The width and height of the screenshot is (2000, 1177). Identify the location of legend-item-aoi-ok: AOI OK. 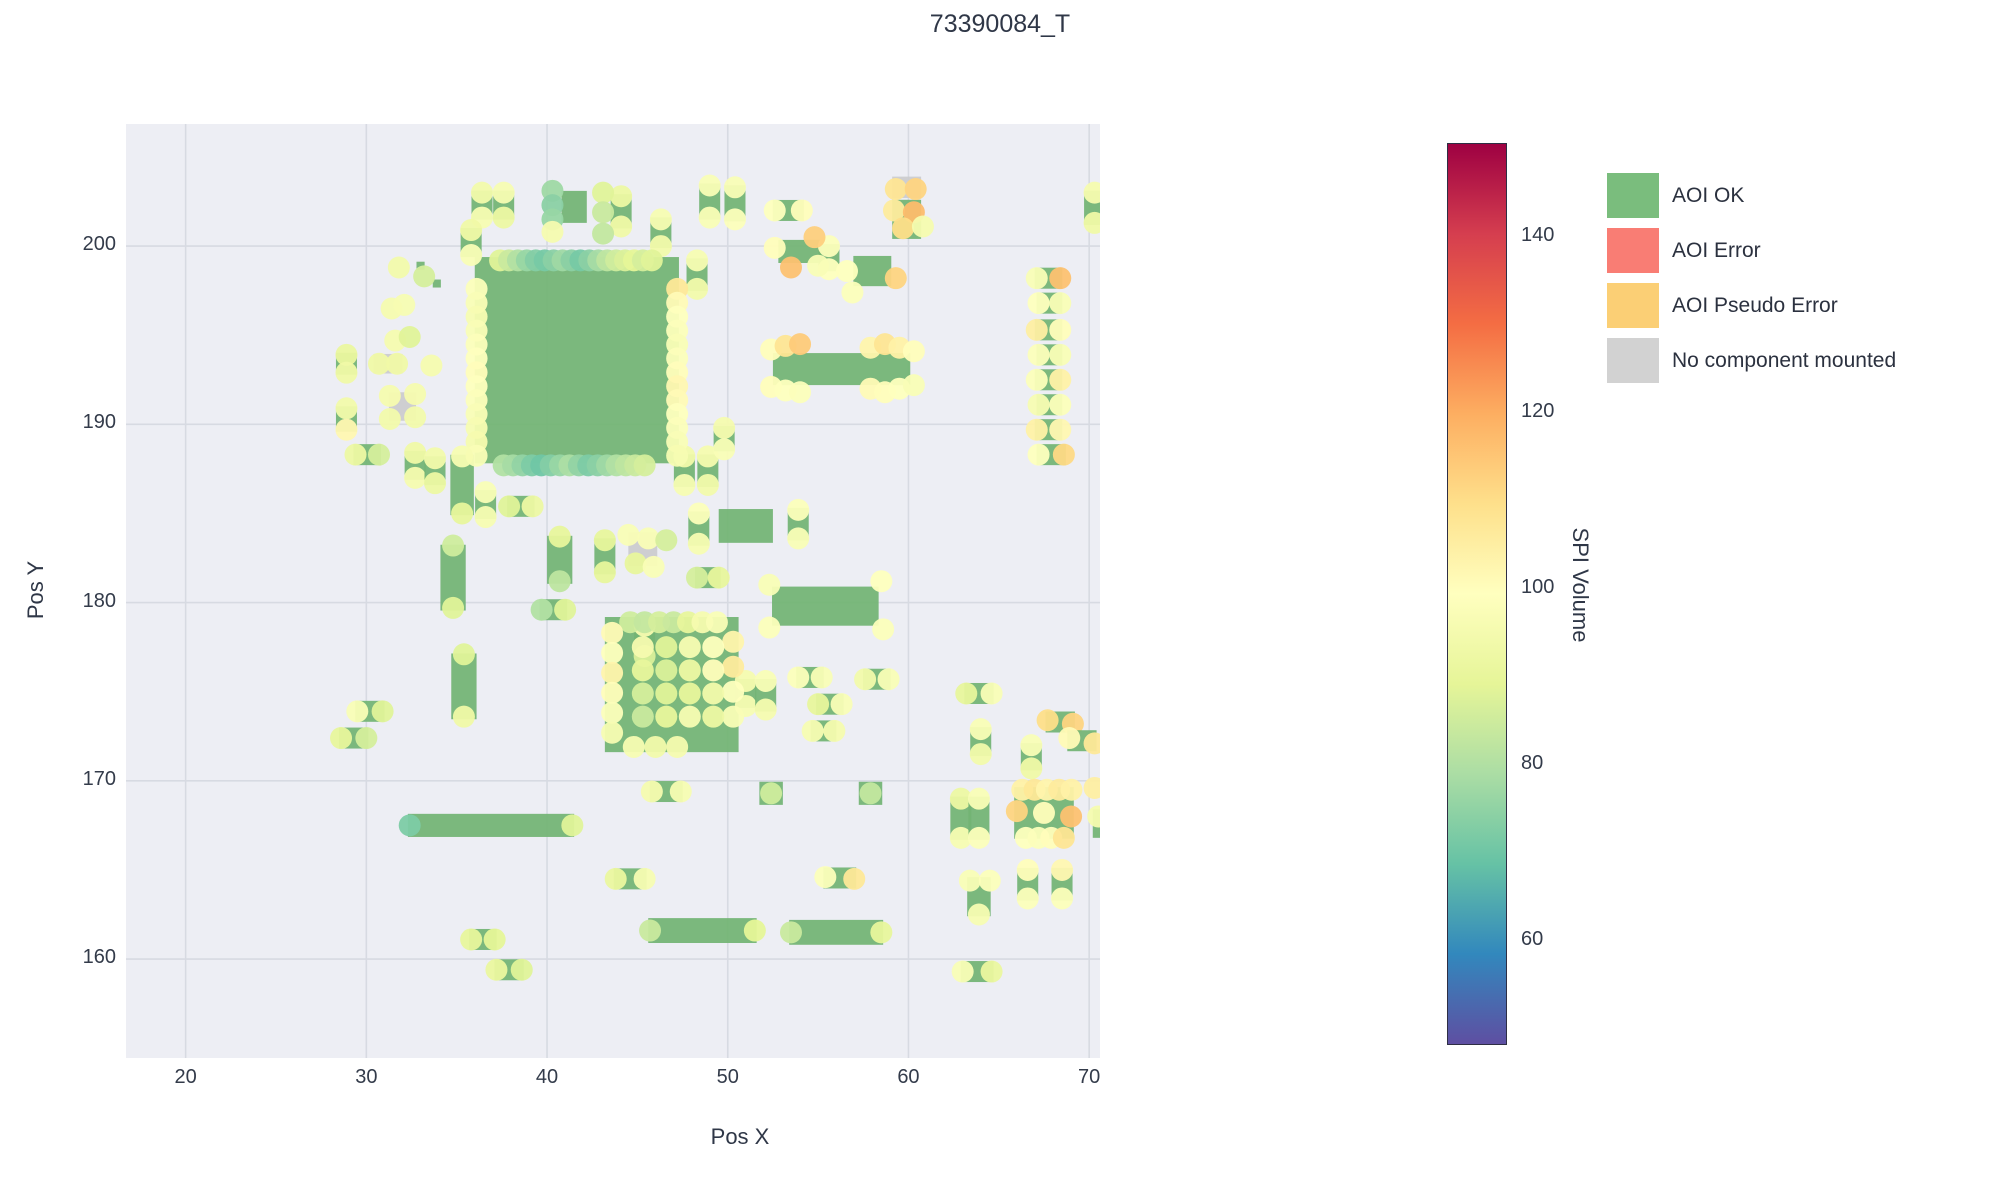
(1751, 195).